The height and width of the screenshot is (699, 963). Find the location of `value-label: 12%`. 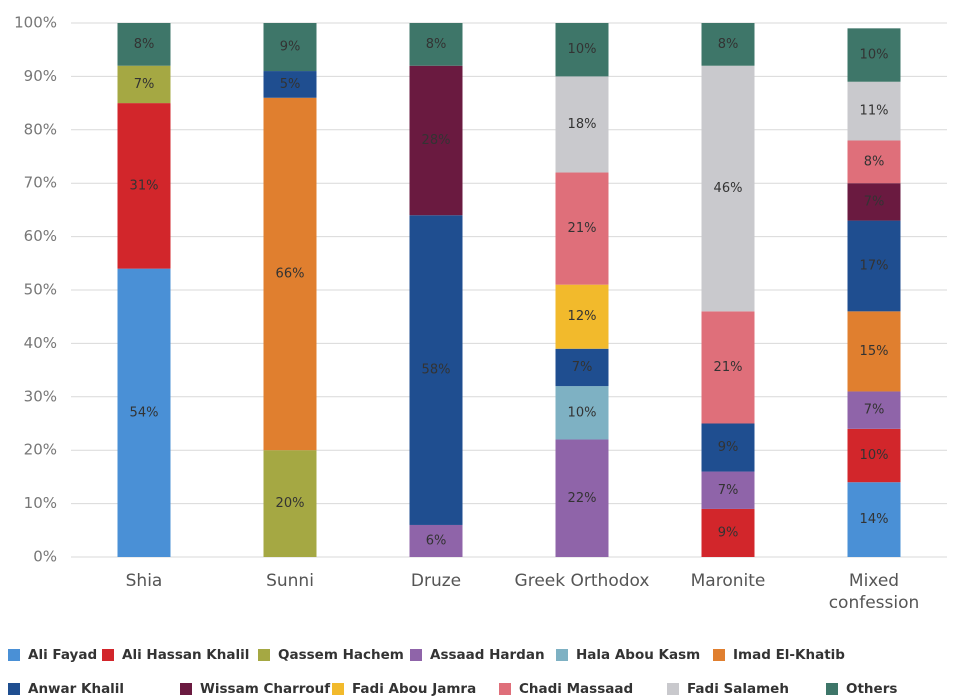

value-label: 12% is located at coordinates (582, 316).